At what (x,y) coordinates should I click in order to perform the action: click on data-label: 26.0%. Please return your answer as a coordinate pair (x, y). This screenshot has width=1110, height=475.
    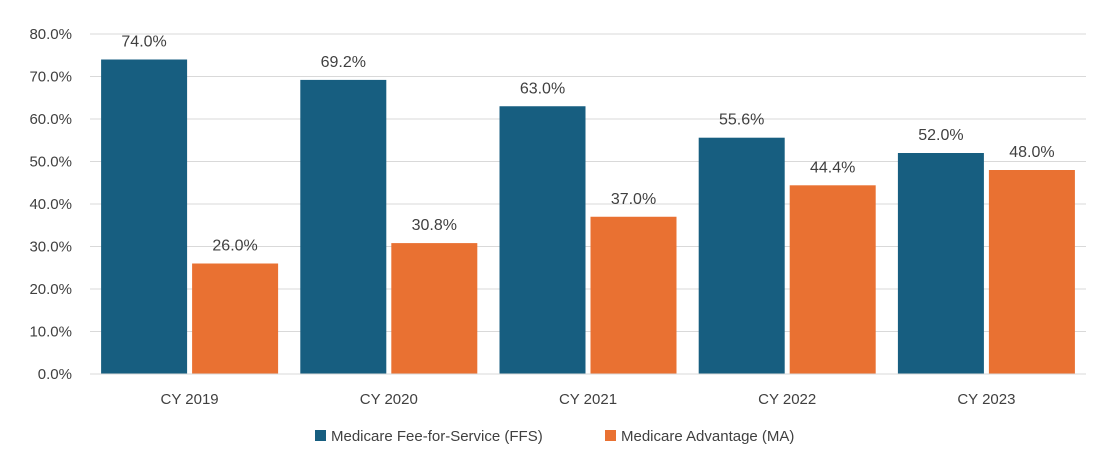
    Looking at the image, I should click on (234, 246).